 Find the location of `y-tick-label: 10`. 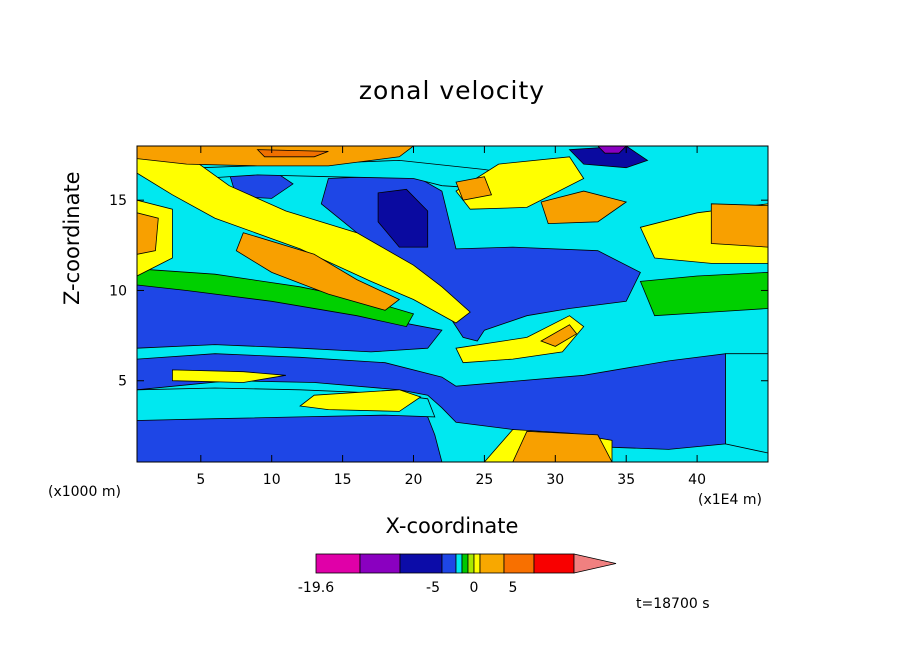

y-tick-label: 10 is located at coordinates (118, 291).